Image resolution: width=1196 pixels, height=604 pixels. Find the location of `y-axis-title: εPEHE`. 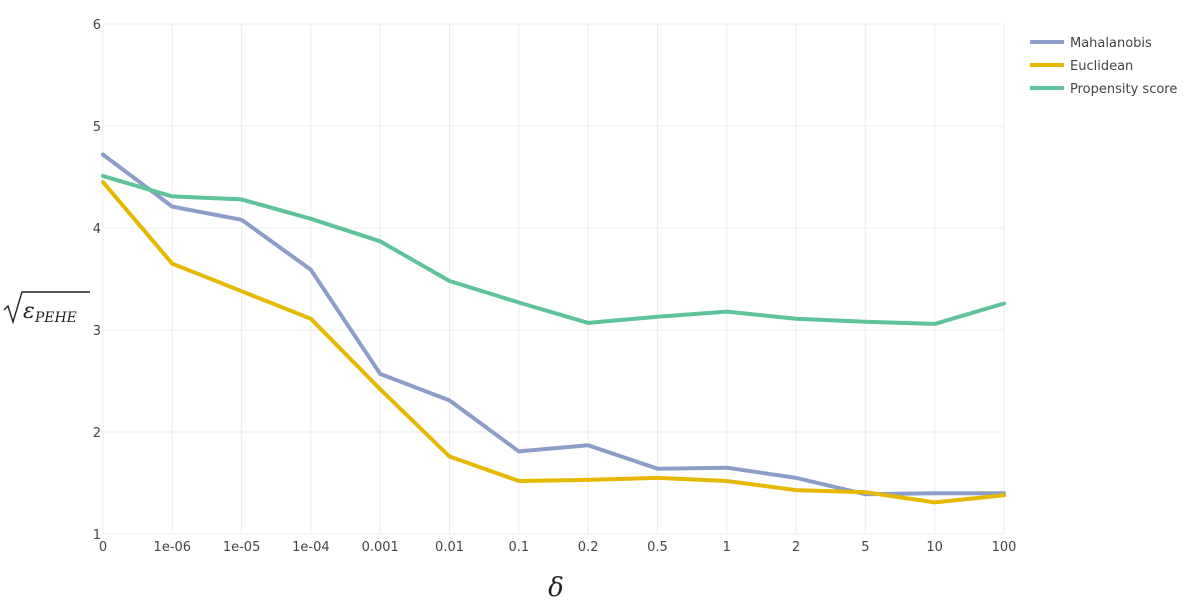

y-axis-title: εPEHE is located at coordinates (46, 308).